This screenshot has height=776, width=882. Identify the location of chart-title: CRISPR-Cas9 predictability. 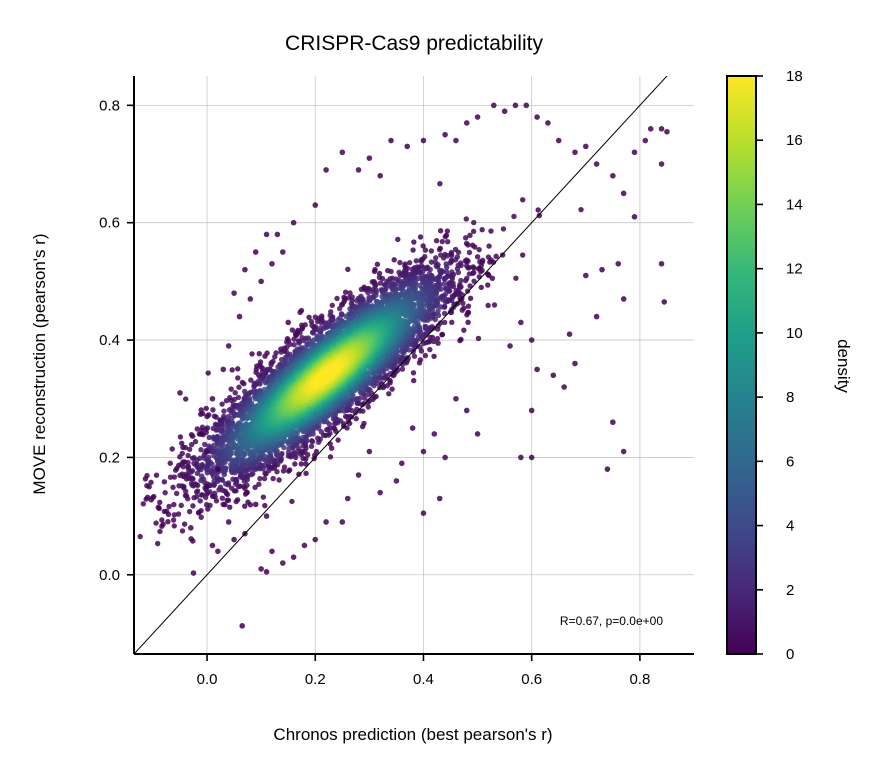
(414, 43).